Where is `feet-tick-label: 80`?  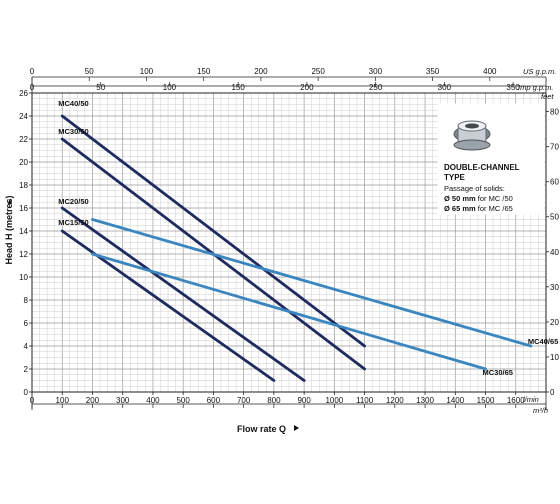 feet-tick-label: 80 is located at coordinates (554, 112).